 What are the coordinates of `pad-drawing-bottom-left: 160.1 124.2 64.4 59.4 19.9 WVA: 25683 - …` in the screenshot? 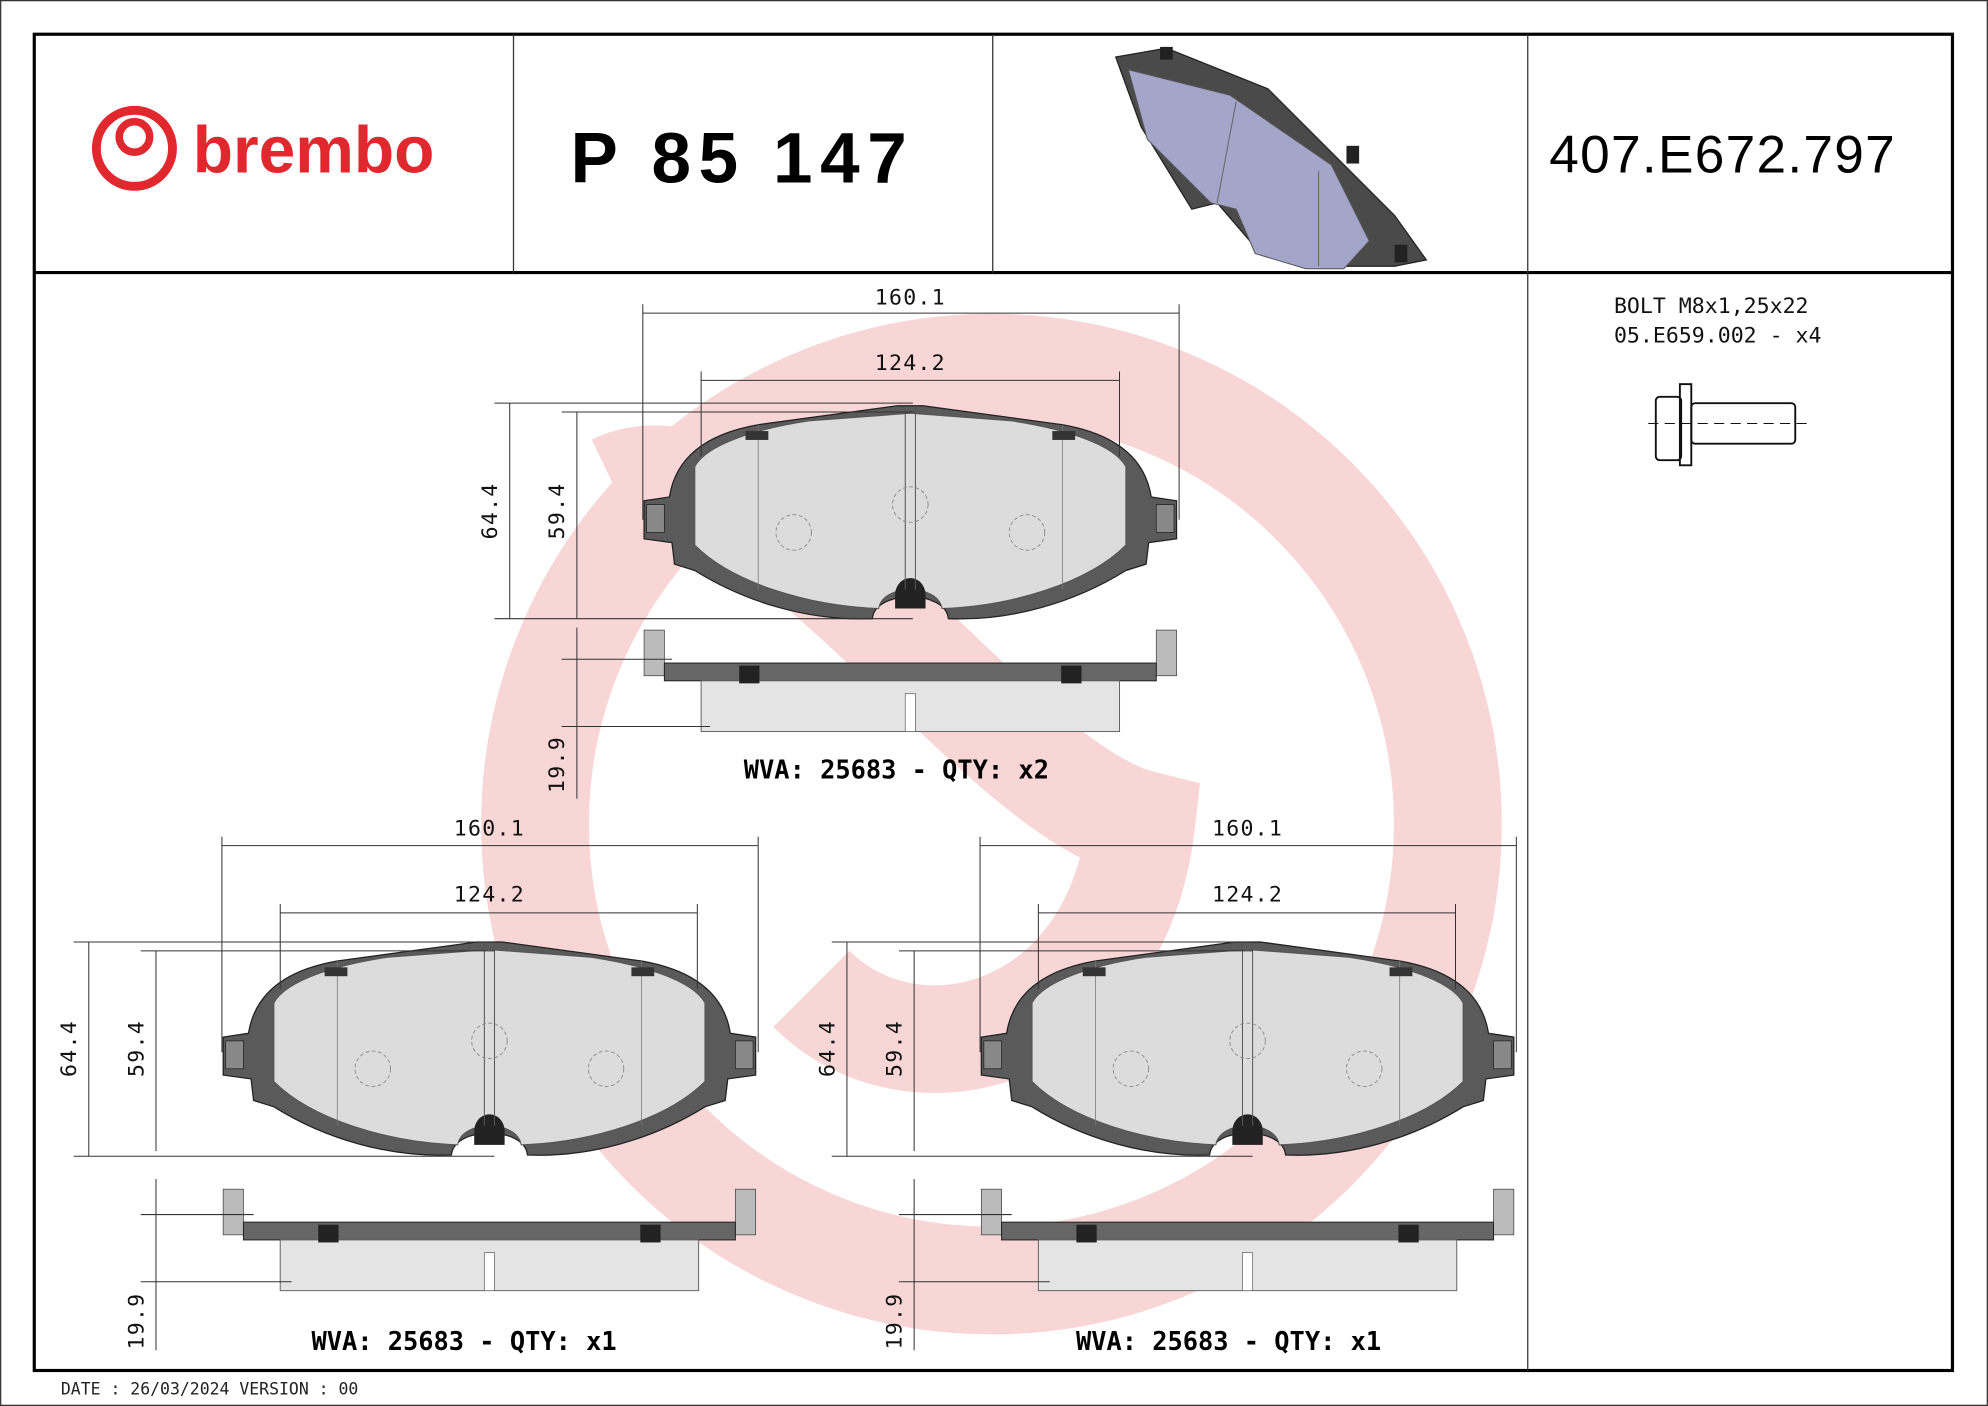 It's located at (408, 1086).